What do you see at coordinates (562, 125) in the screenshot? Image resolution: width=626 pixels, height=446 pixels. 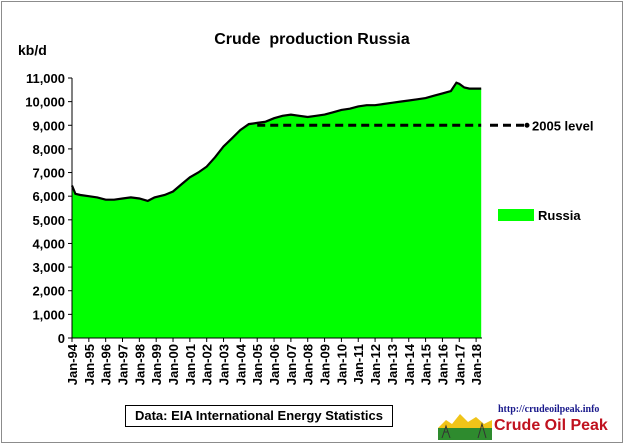 I see `legend-label-2005: 2005 level` at bounding box center [562, 125].